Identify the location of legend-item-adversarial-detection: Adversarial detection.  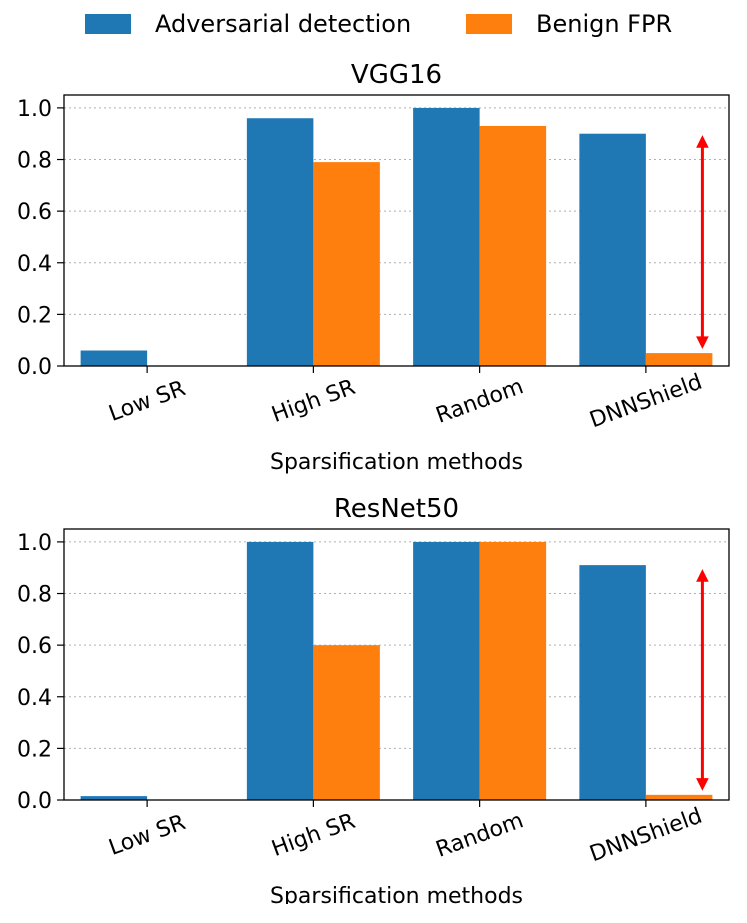
(248, 24).